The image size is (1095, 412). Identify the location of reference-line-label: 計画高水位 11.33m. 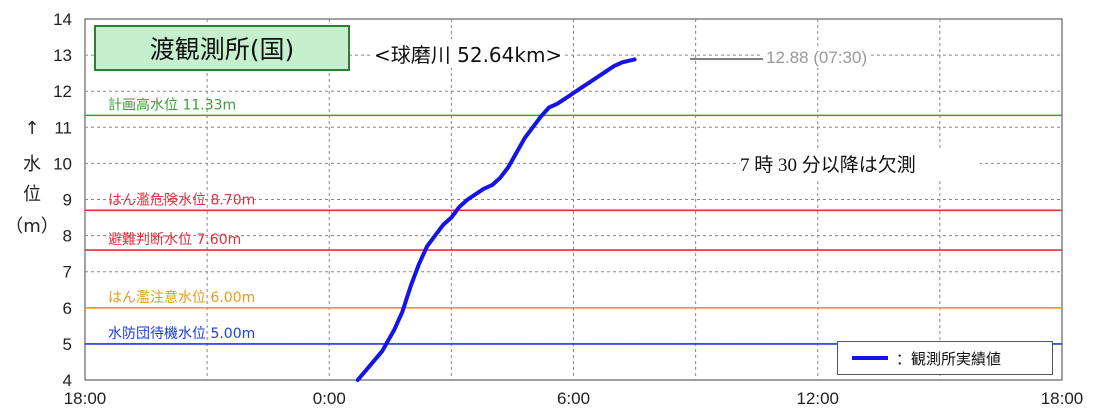
(172, 104).